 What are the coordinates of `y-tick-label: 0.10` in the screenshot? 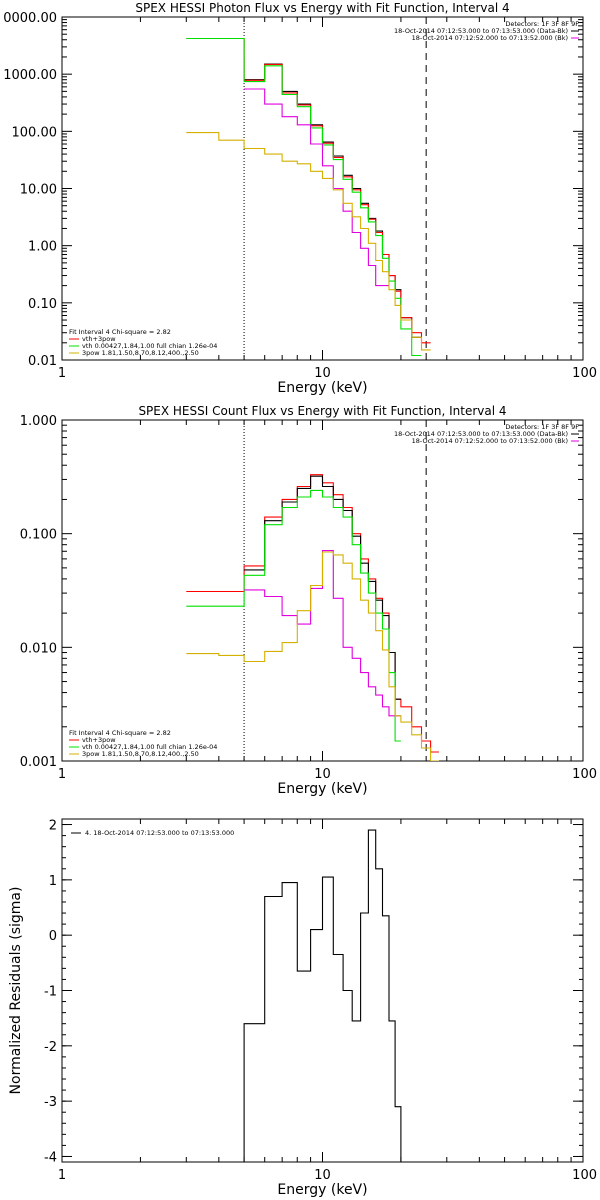 It's located at (42, 304).